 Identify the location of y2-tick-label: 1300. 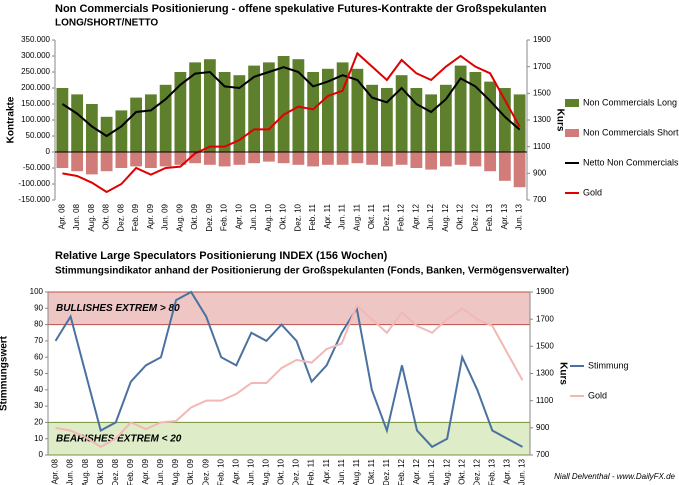
(545, 373).